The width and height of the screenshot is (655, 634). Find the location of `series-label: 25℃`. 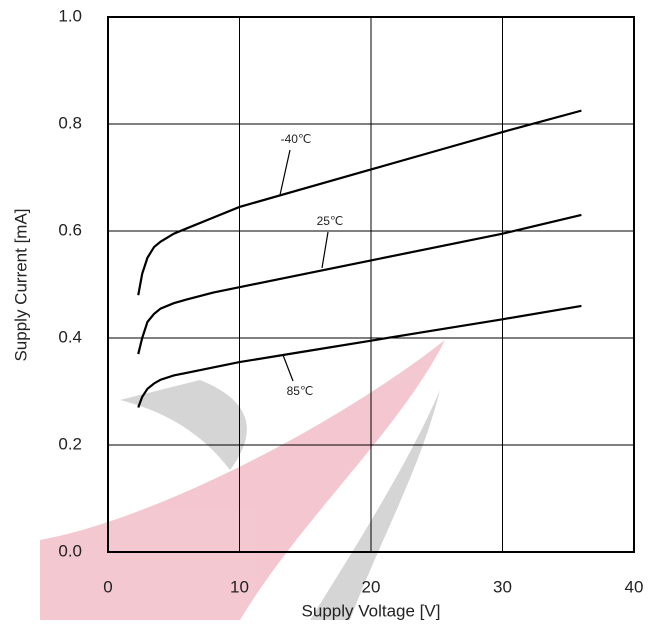

series-label: 25℃ is located at coordinates (330, 221).